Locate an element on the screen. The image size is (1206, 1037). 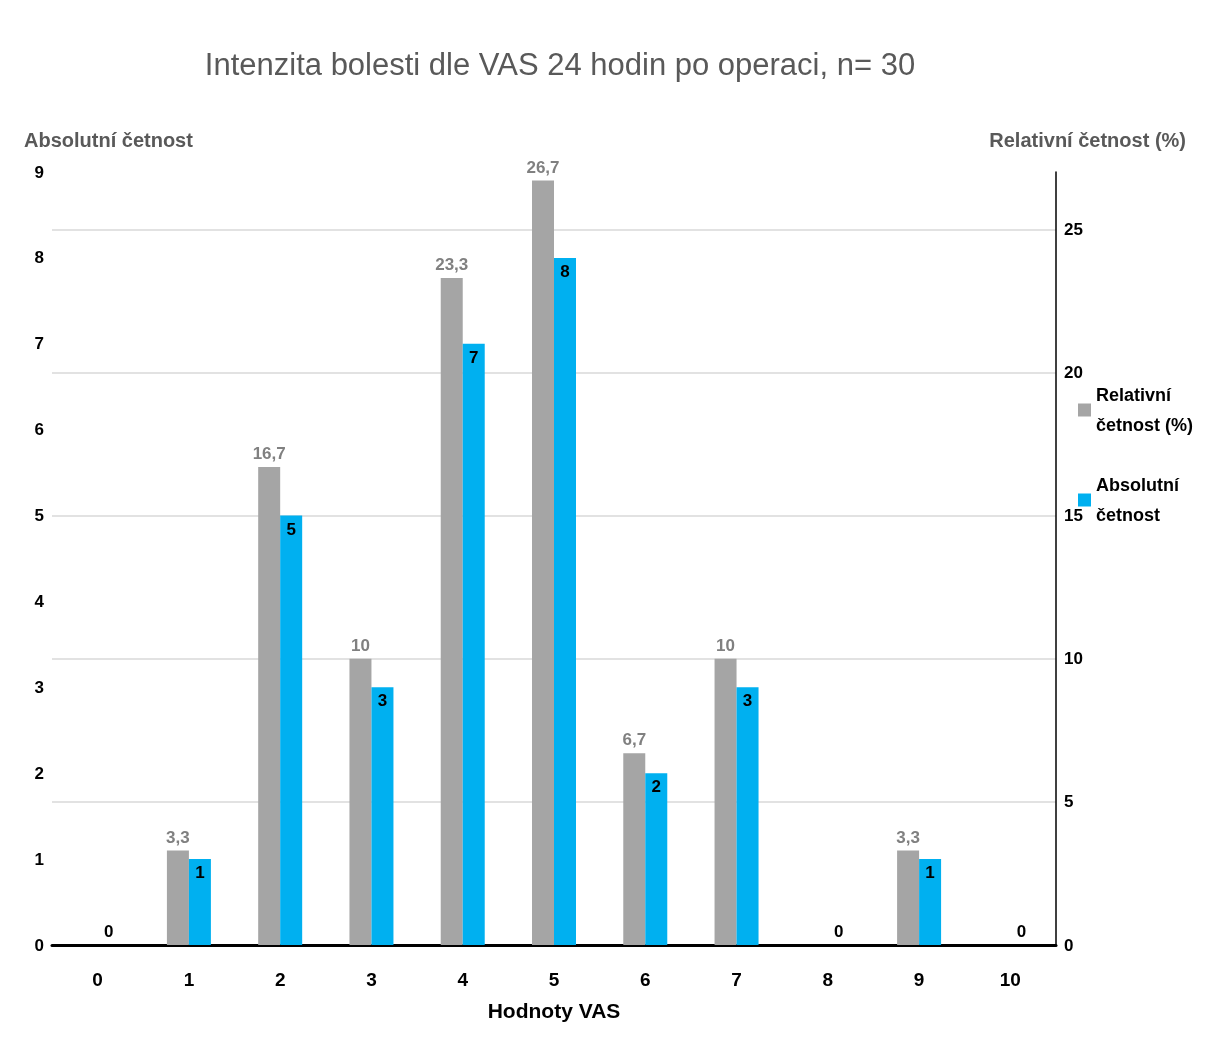
y-tick-label: 2 is located at coordinates (39, 773).